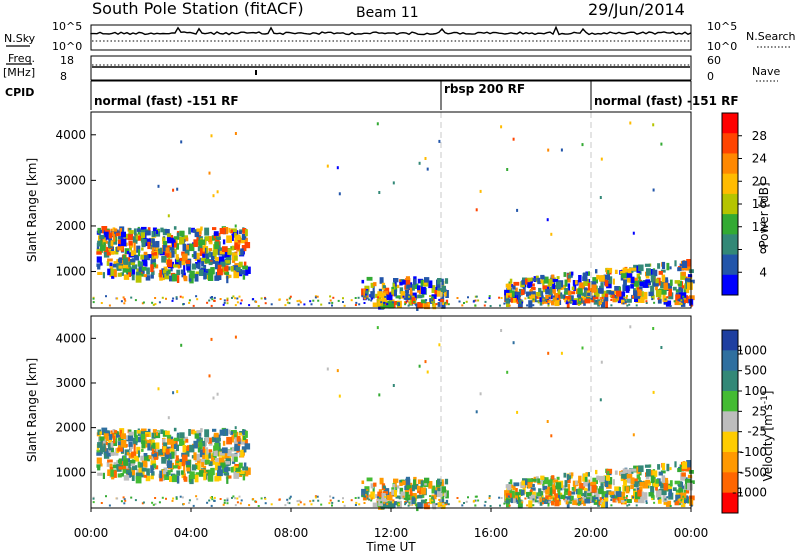  What do you see at coordinates (666, 101) in the screenshot?
I see `cpid-segment-3: normal (fast) -151 RF` at bounding box center [666, 101].